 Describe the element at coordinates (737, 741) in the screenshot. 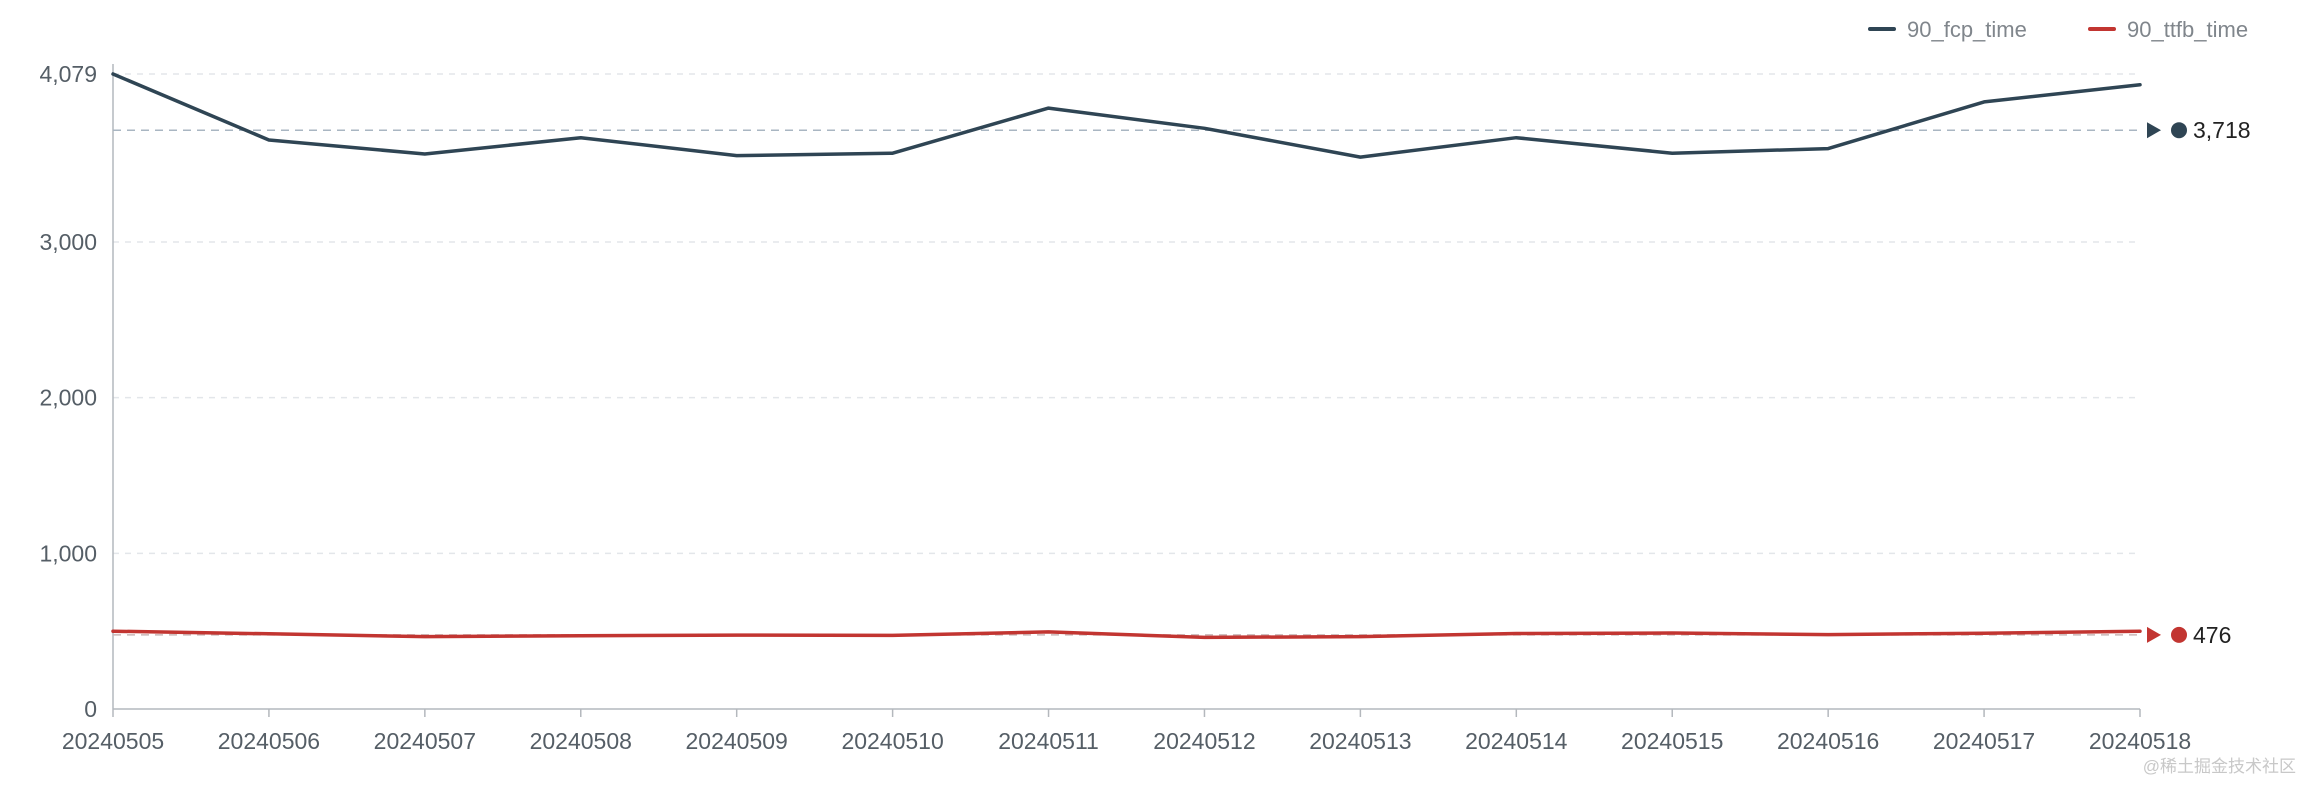

I see `x-tick-label: 20240509` at that location.